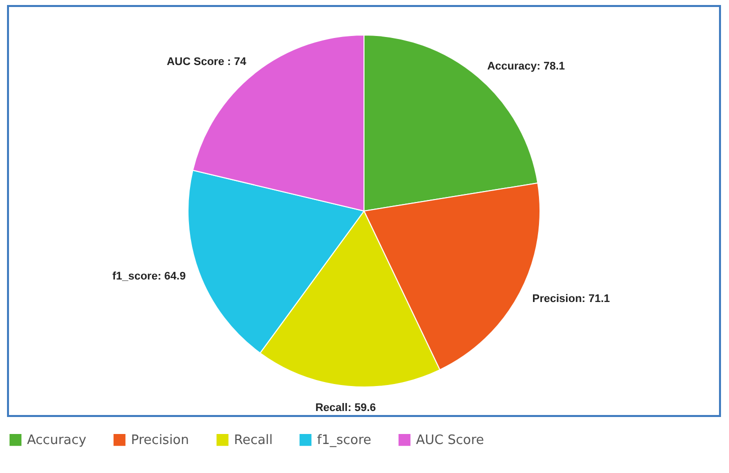 The width and height of the screenshot is (729, 473). I want to click on legend-label: Precision, so click(160, 440).